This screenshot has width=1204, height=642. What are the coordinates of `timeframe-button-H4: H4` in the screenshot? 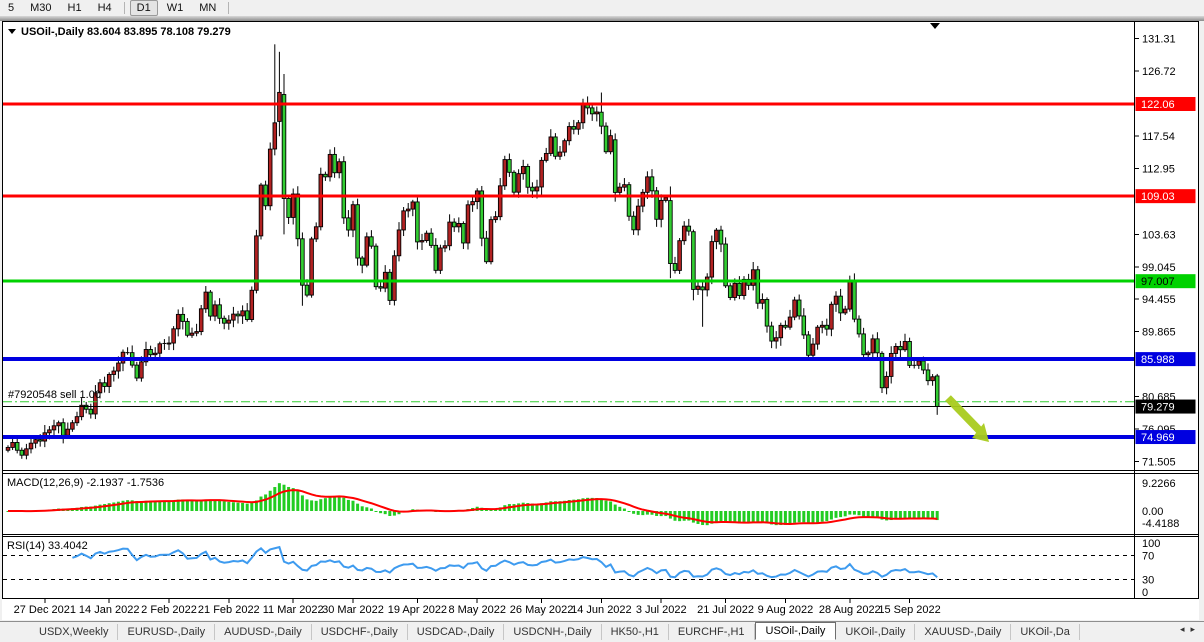 It's located at (104, 8).